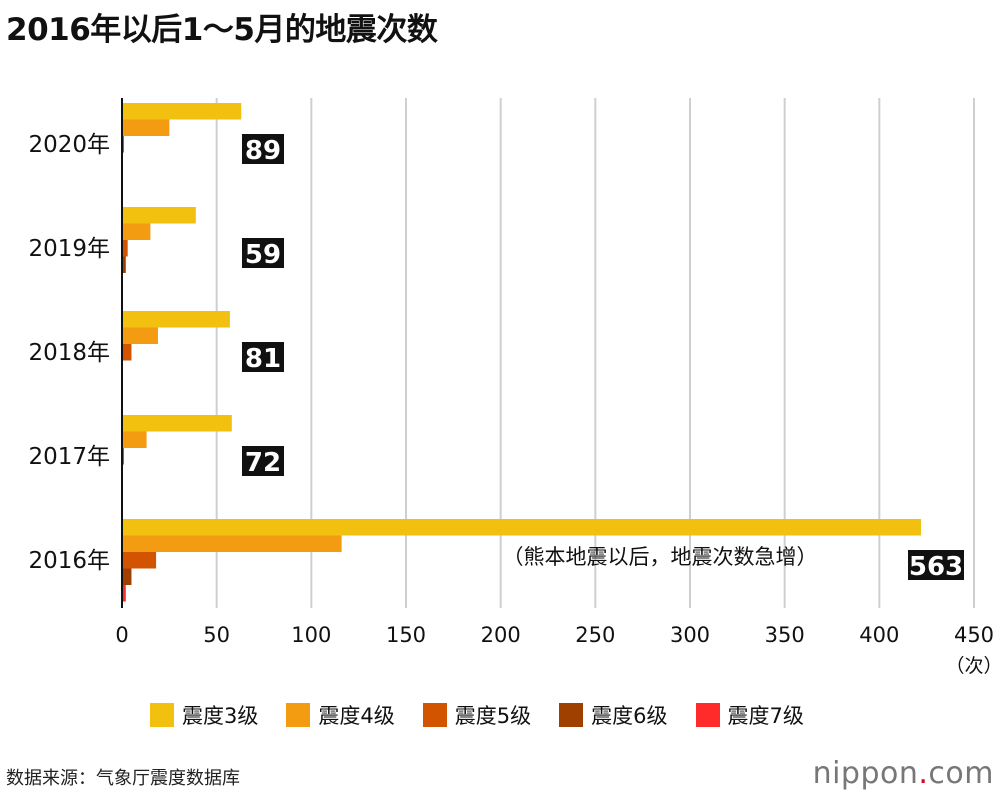 The height and width of the screenshot is (796, 1000). I want to click on x-tick-label: 250, so click(595, 635).